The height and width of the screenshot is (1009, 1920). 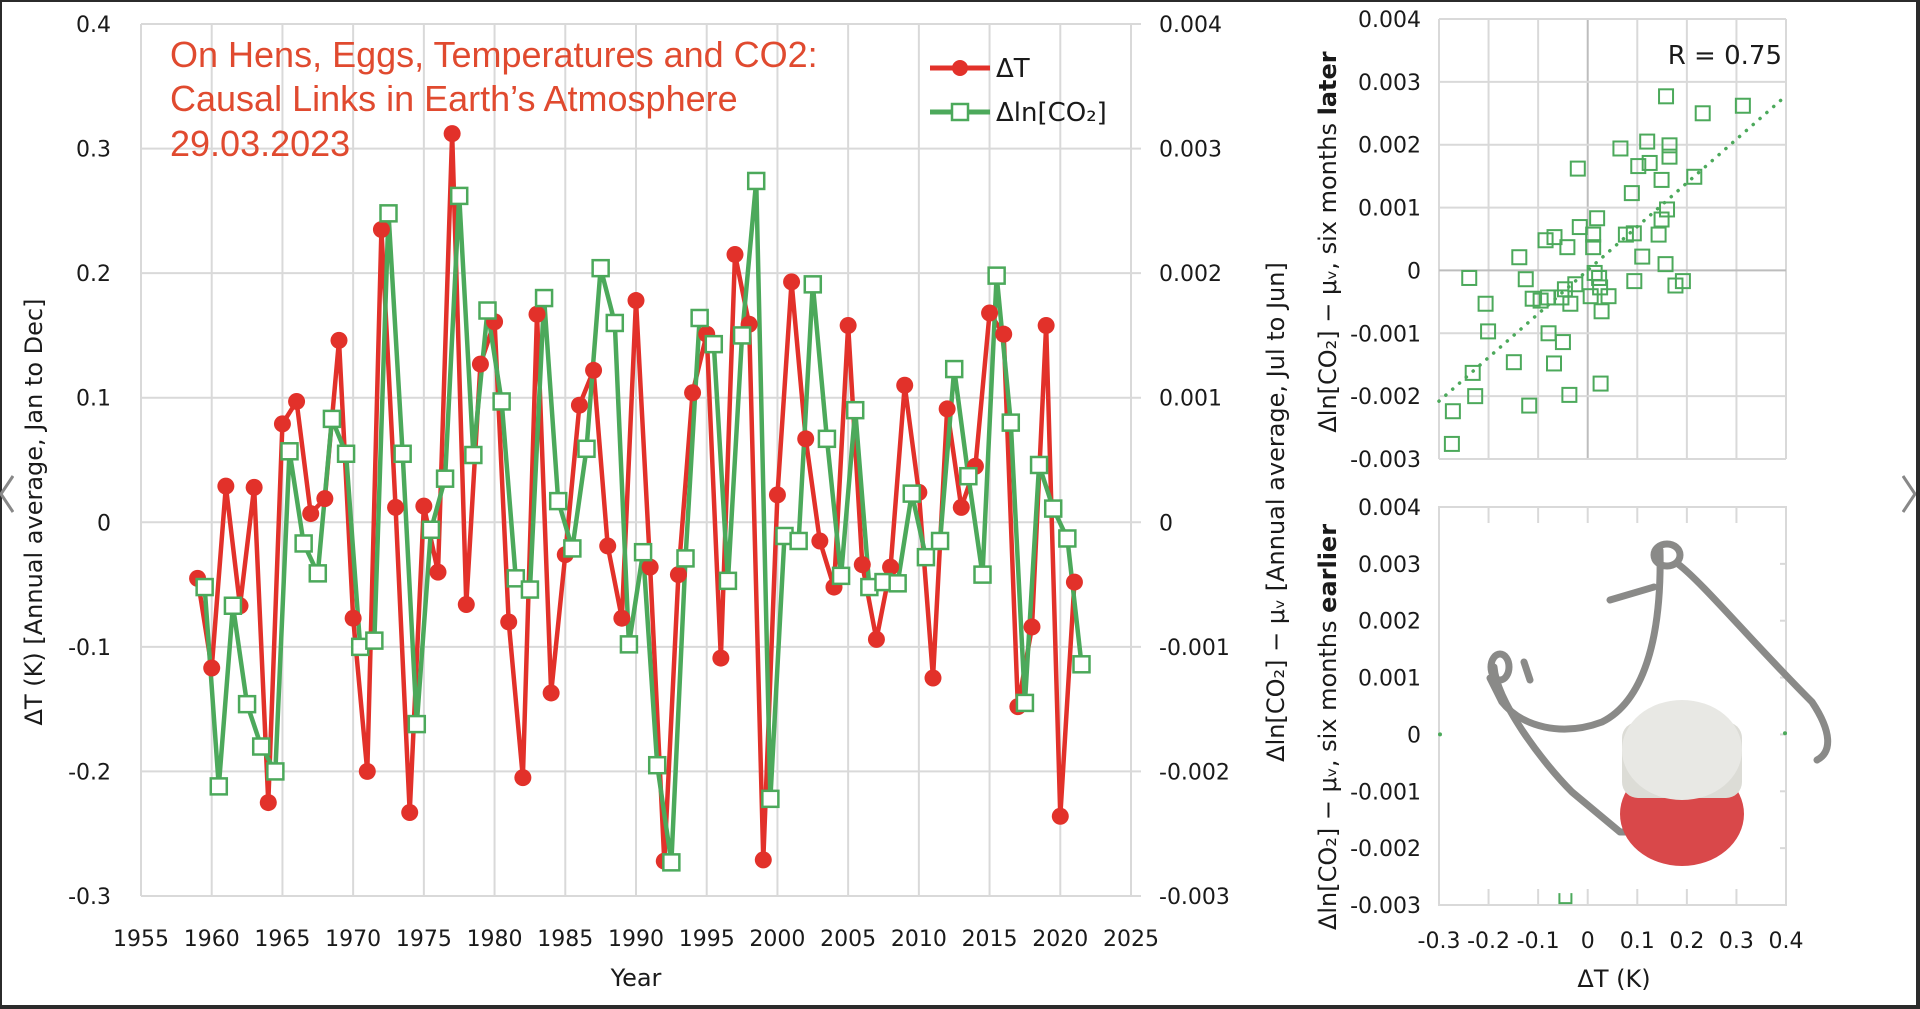 I want to click on y2-tick-label: -0.001, so click(x=1194, y=648).